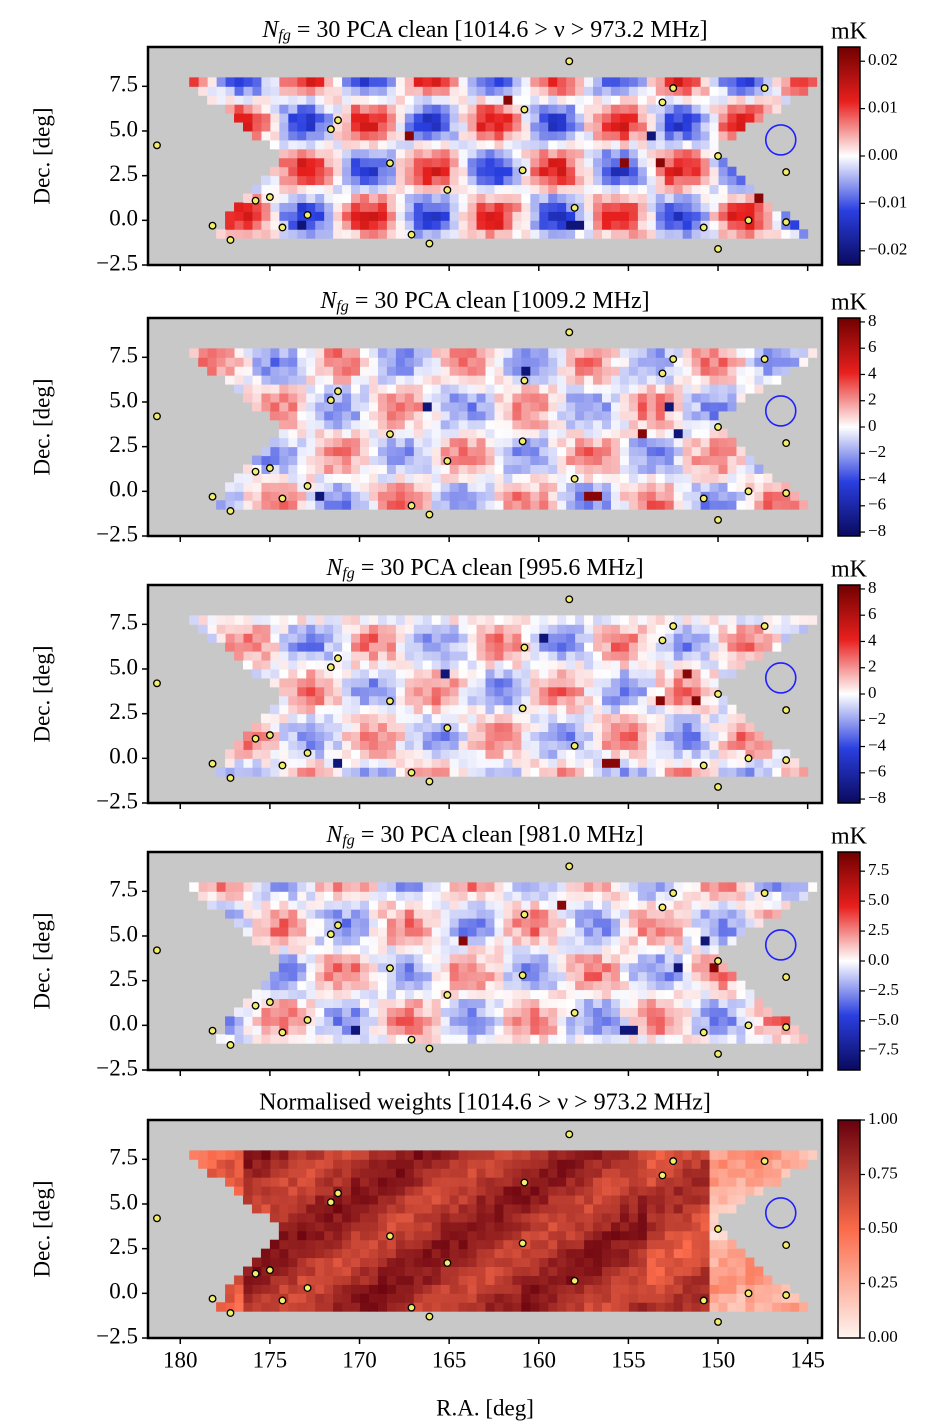 The height and width of the screenshot is (1427, 945). Describe the element at coordinates (878, 929) in the screenshot. I see `colorbar-tick-label: 2.5` at that location.